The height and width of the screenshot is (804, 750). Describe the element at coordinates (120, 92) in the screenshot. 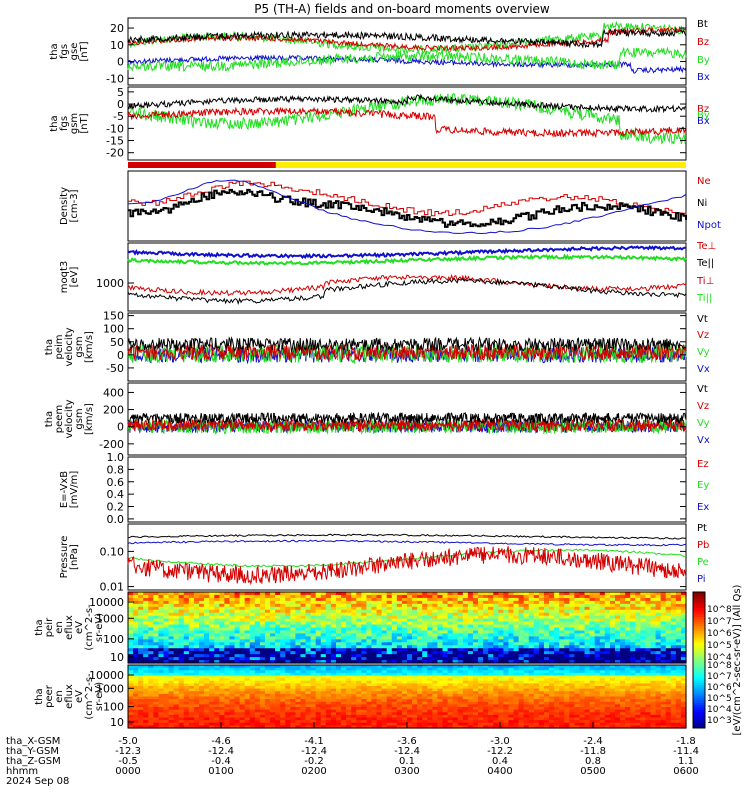

I see `y-tick-label: 5` at that location.